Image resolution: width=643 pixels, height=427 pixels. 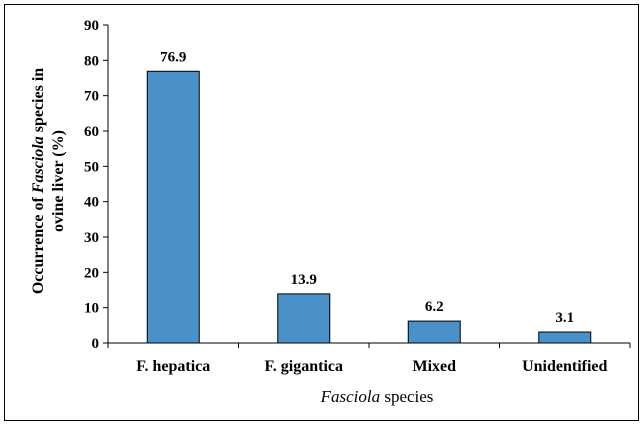 What do you see at coordinates (38, 102) in the screenshot?
I see `y-axis-title-suffix: species in` at bounding box center [38, 102].